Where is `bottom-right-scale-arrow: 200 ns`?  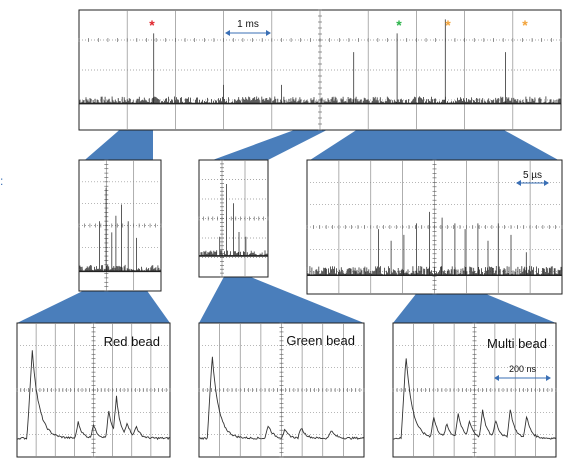 bottom-right-scale-arrow: 200 ns is located at coordinates (522, 372).